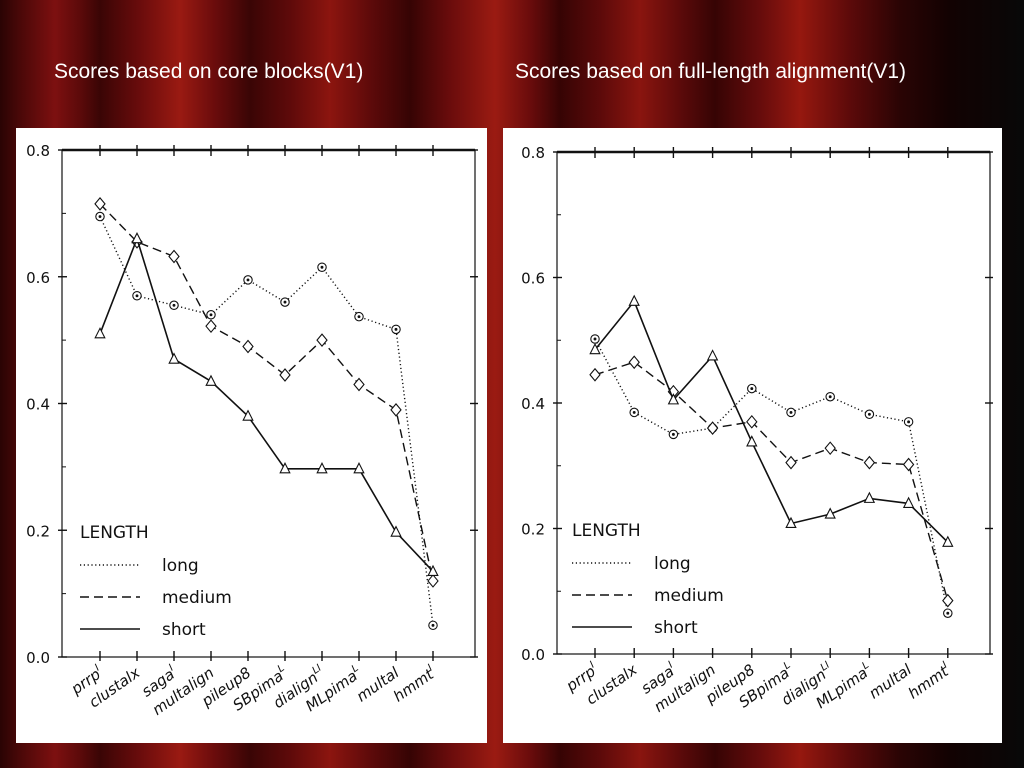 The height and width of the screenshot is (768, 1024). Describe the element at coordinates (648, 579) in the screenshot. I see `legend: LENGTH long medium short` at that location.